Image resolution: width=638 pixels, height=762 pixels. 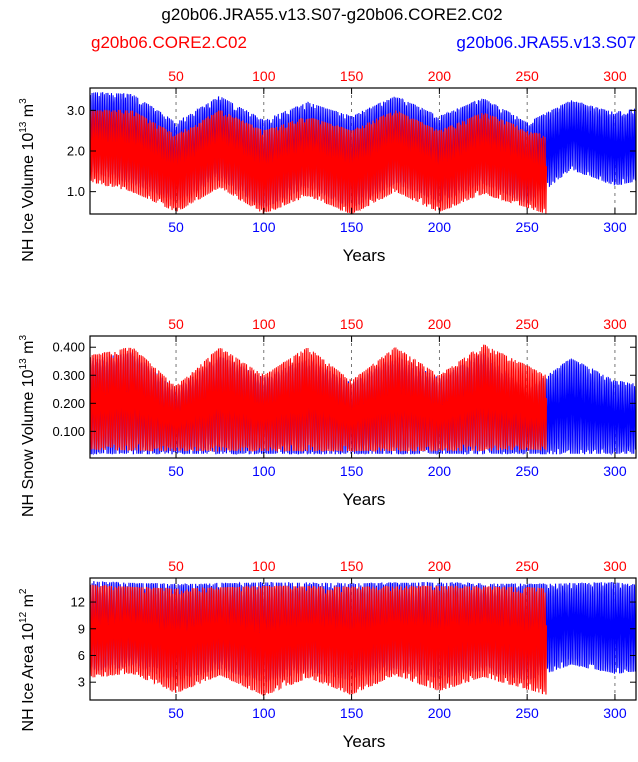 What do you see at coordinates (28, 443) in the screenshot?
I see `y-axis-label-part: NH Snow Volume 10` at bounding box center [28, 443].